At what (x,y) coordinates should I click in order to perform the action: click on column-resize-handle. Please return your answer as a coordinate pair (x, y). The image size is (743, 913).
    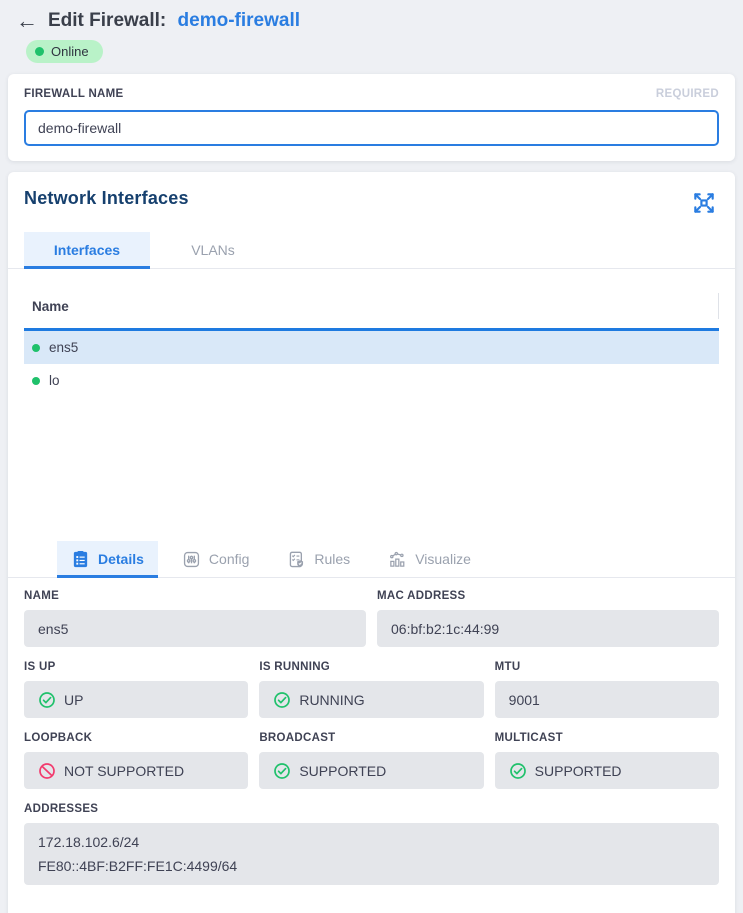
    Looking at the image, I should click on (718, 306).